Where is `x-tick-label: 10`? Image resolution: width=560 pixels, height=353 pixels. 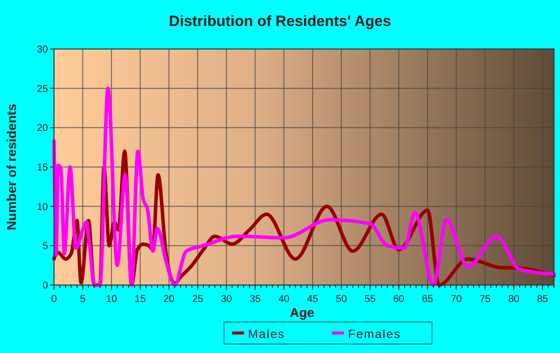
x-tick-label: 10 is located at coordinates (112, 299).